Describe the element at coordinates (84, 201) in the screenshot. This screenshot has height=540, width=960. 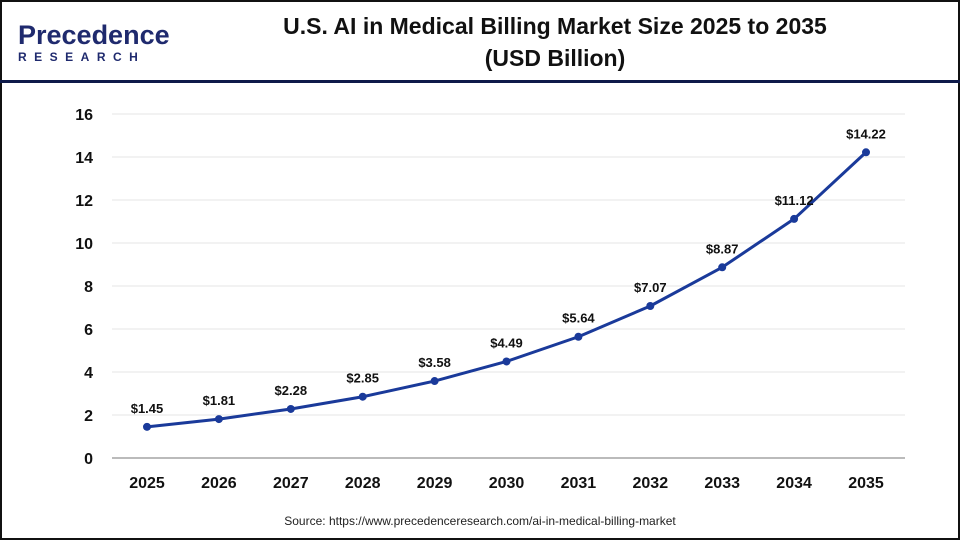
I see `y-tick-label: 12` at that location.